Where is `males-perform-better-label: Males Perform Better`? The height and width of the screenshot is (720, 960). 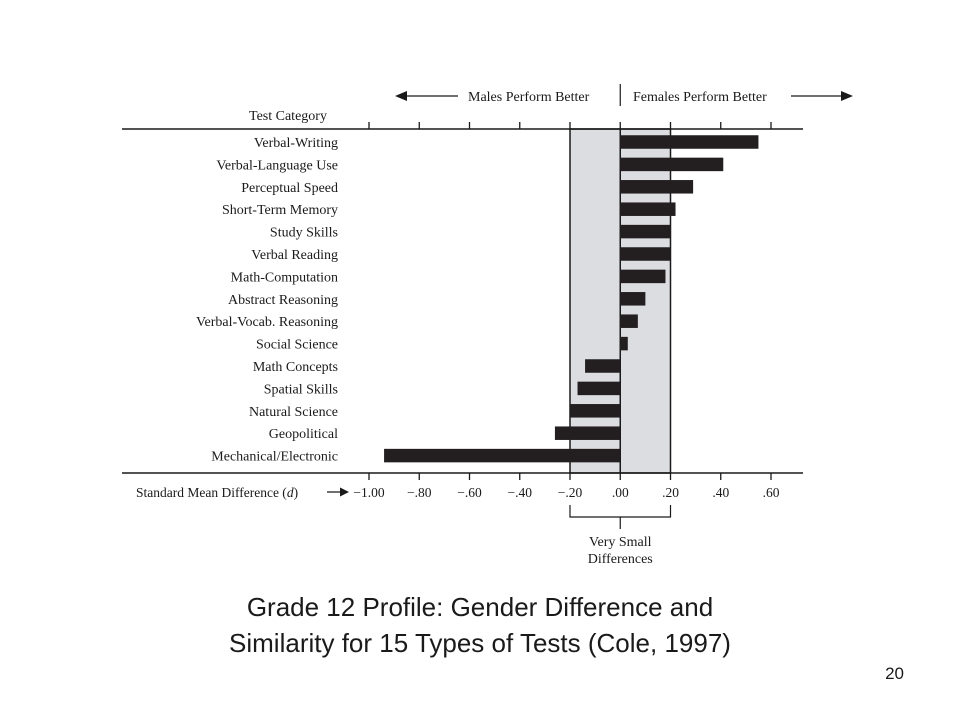
males-perform-better-label: Males Perform Better is located at coordinates (529, 97).